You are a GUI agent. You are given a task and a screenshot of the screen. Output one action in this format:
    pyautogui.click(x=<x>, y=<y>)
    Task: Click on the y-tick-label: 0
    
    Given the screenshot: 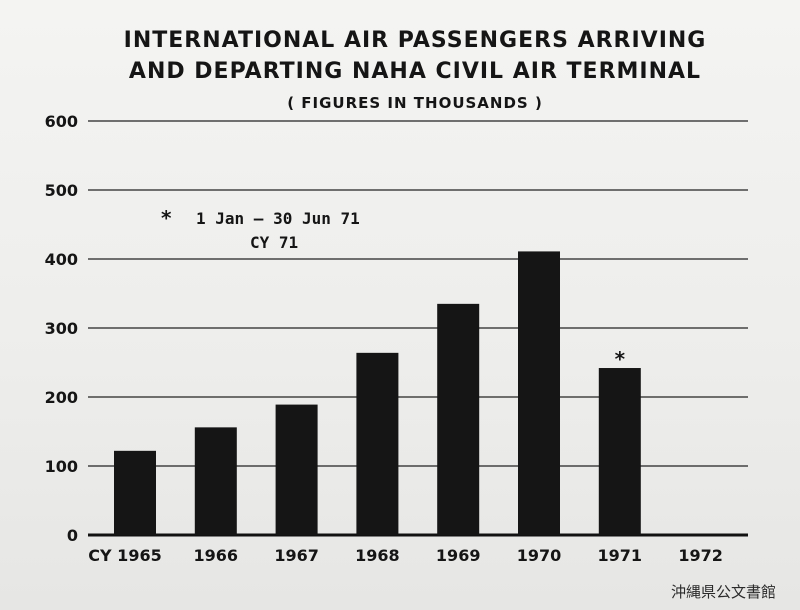 What is the action you would take?
    pyautogui.click(x=72, y=535)
    